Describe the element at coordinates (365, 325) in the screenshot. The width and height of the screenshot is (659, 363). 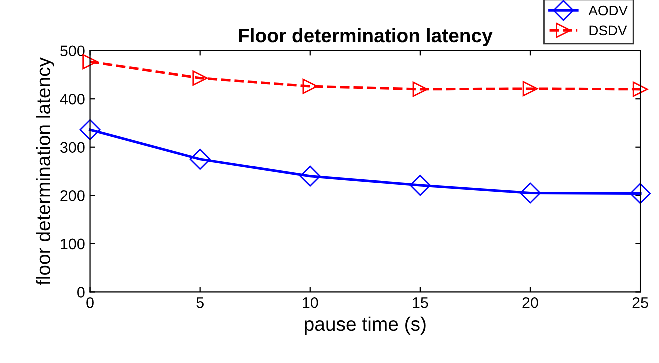
I see `x-axis-title: pause time (s)` at that location.